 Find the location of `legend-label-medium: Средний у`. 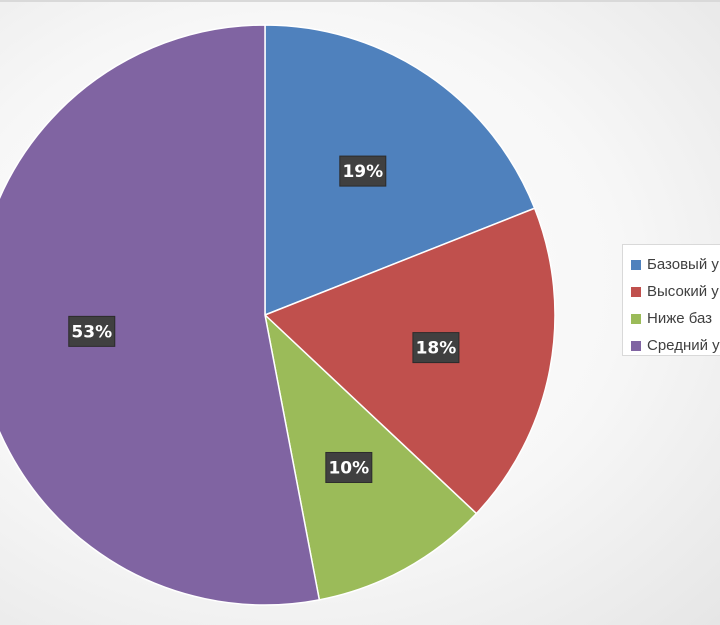

legend-label-medium: Средний у is located at coordinates (683, 345).